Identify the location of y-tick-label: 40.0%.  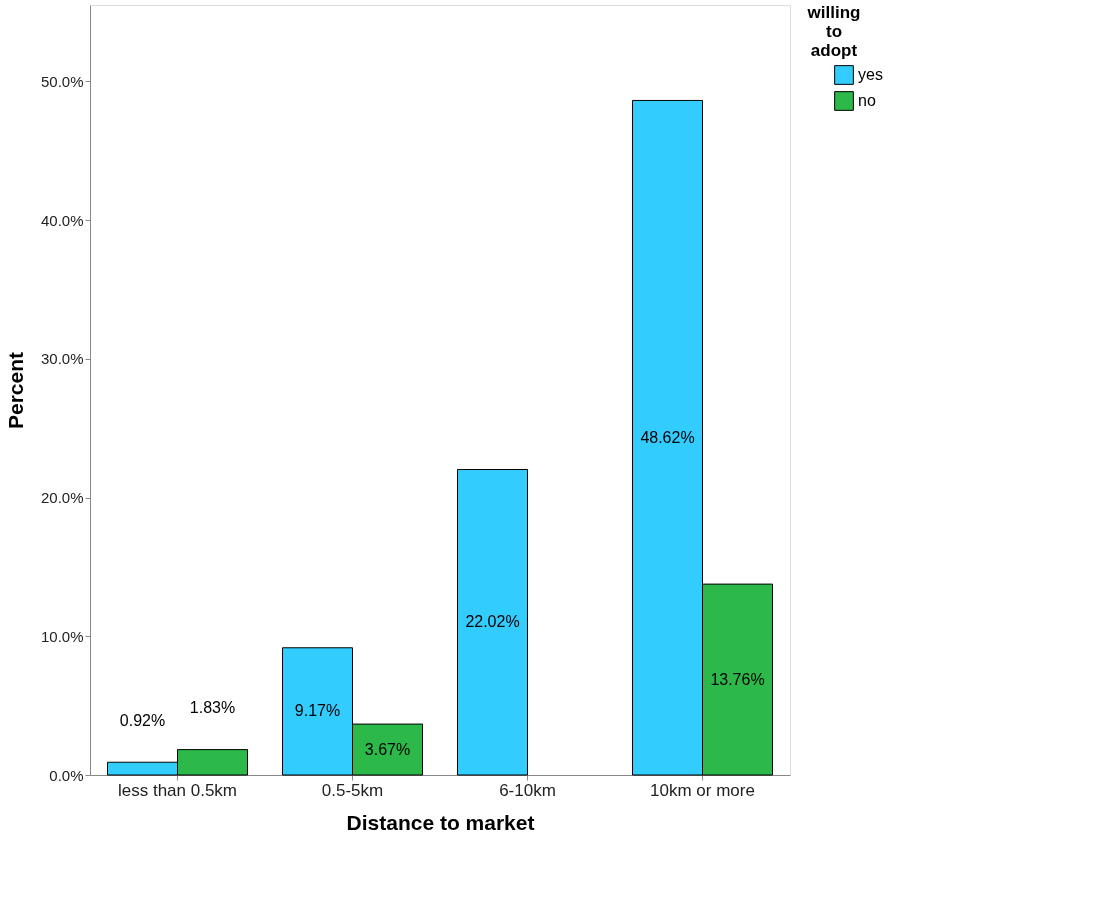
(62, 220).